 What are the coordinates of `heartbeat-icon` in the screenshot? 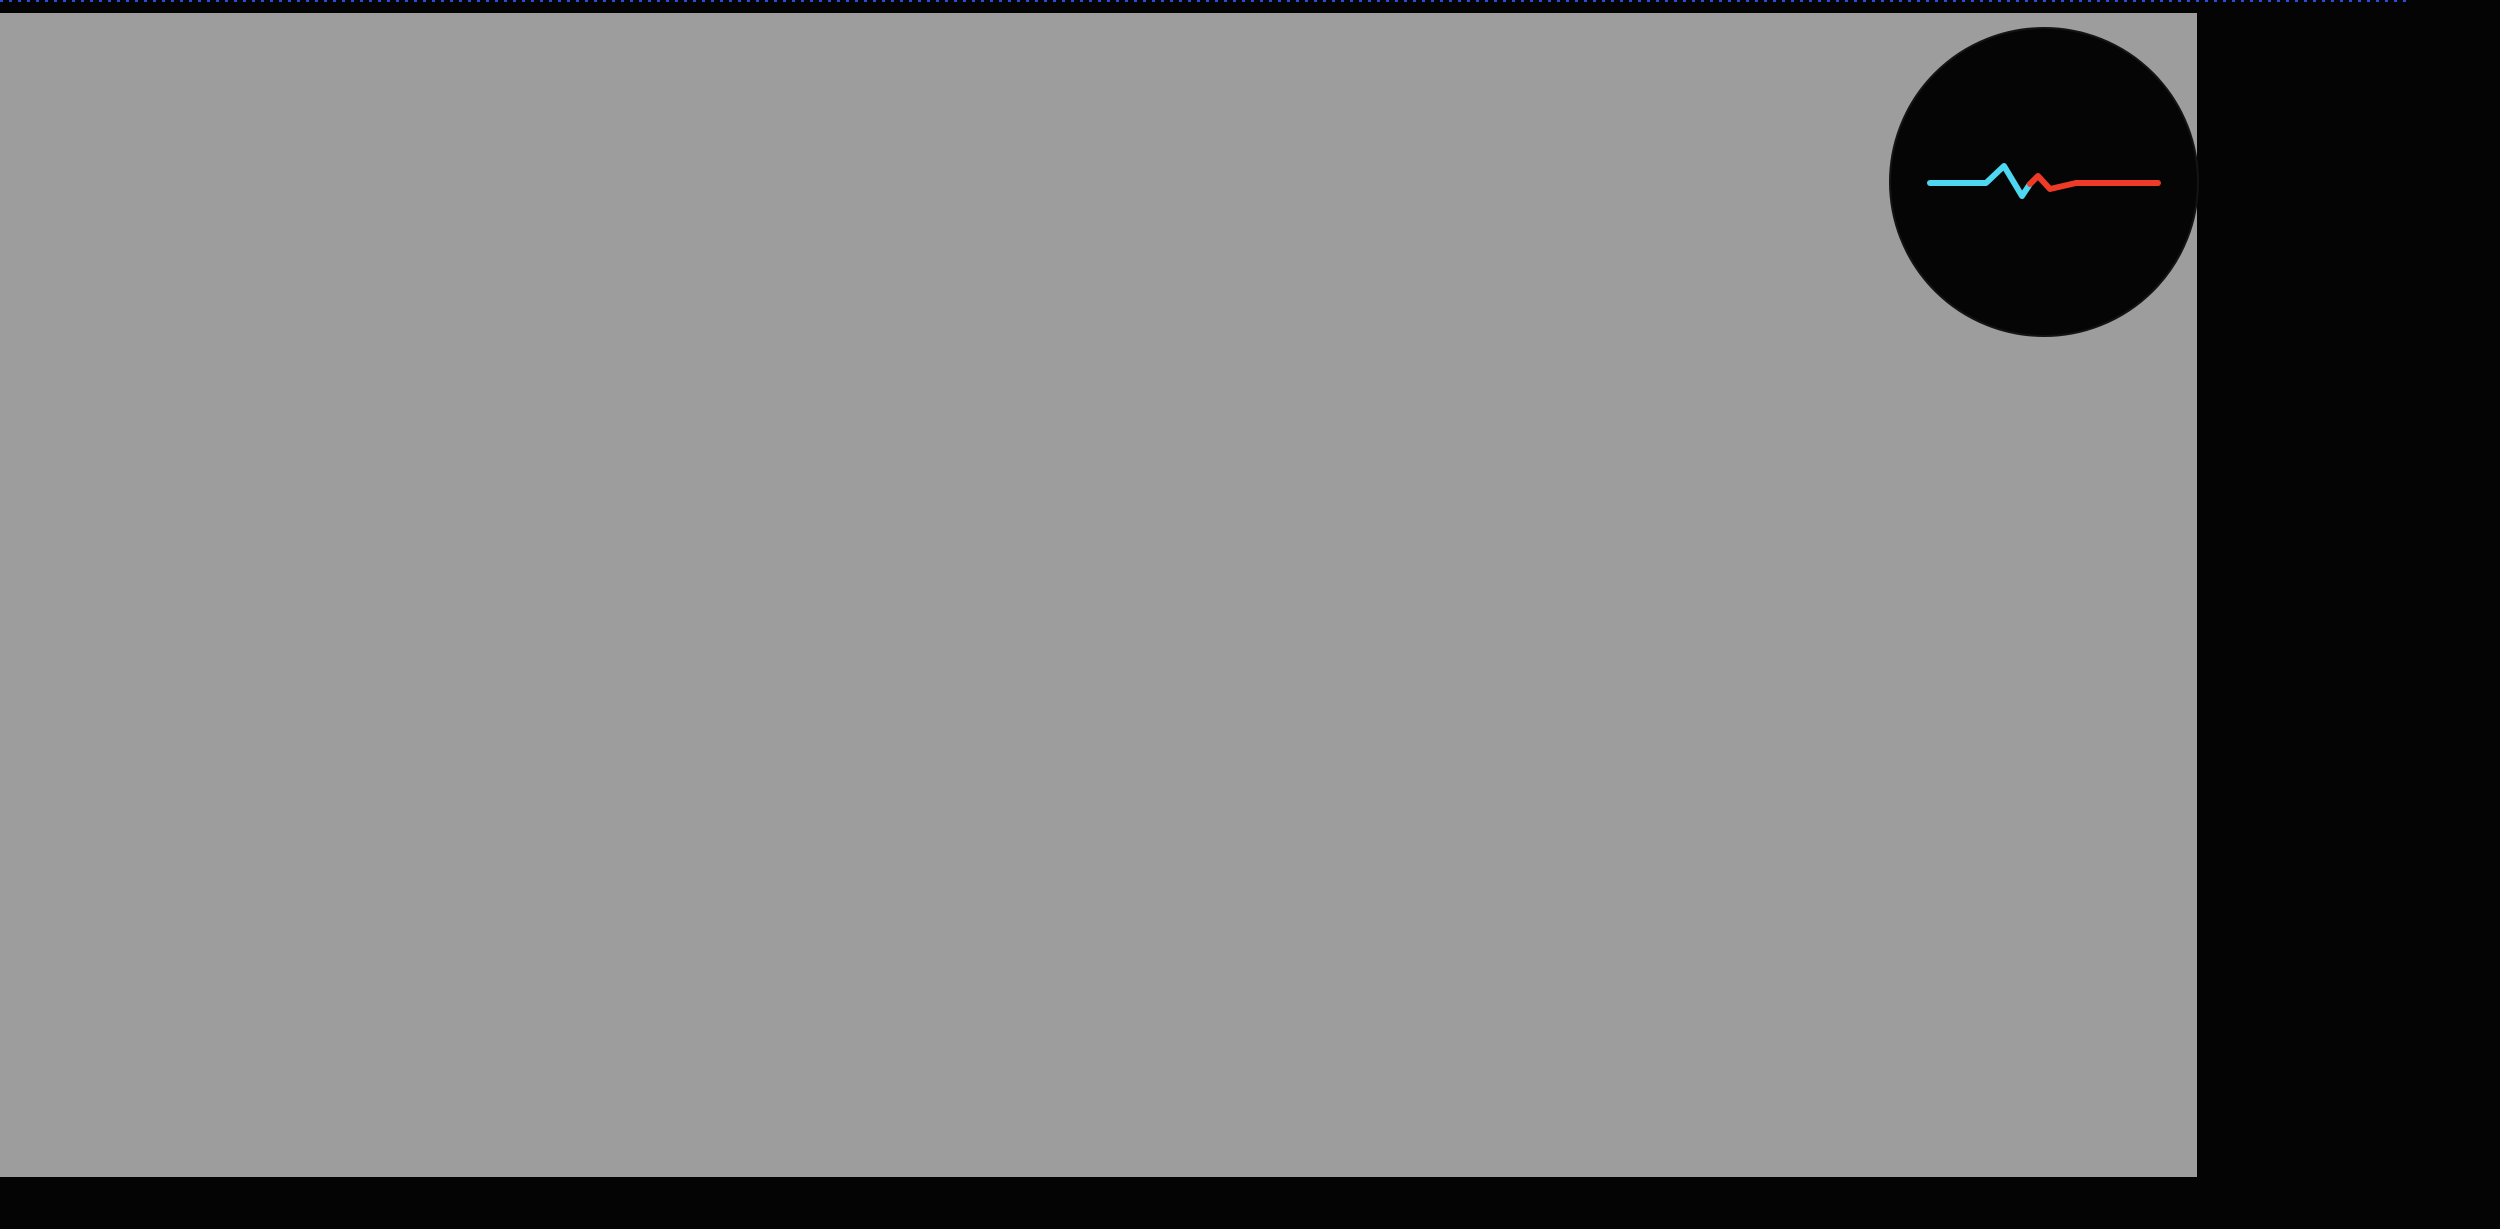 It's located at (2044, 181).